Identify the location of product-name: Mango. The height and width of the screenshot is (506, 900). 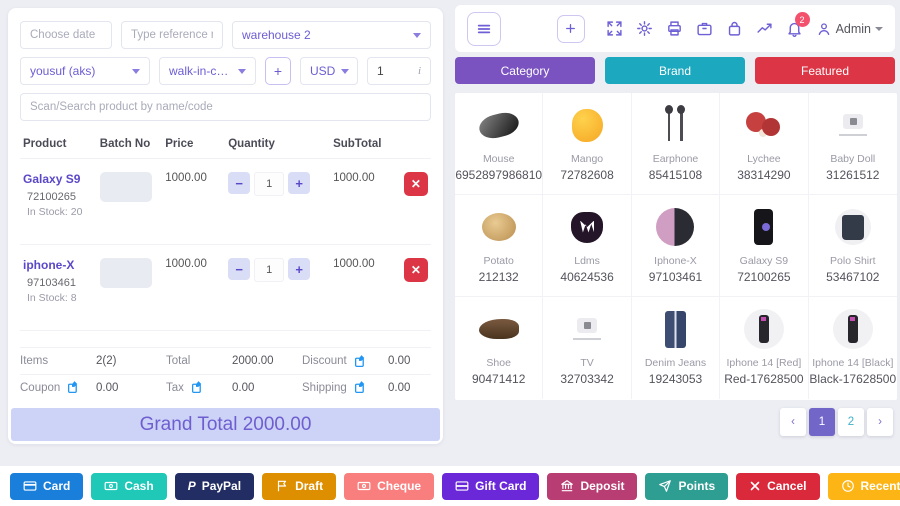
(587, 159).